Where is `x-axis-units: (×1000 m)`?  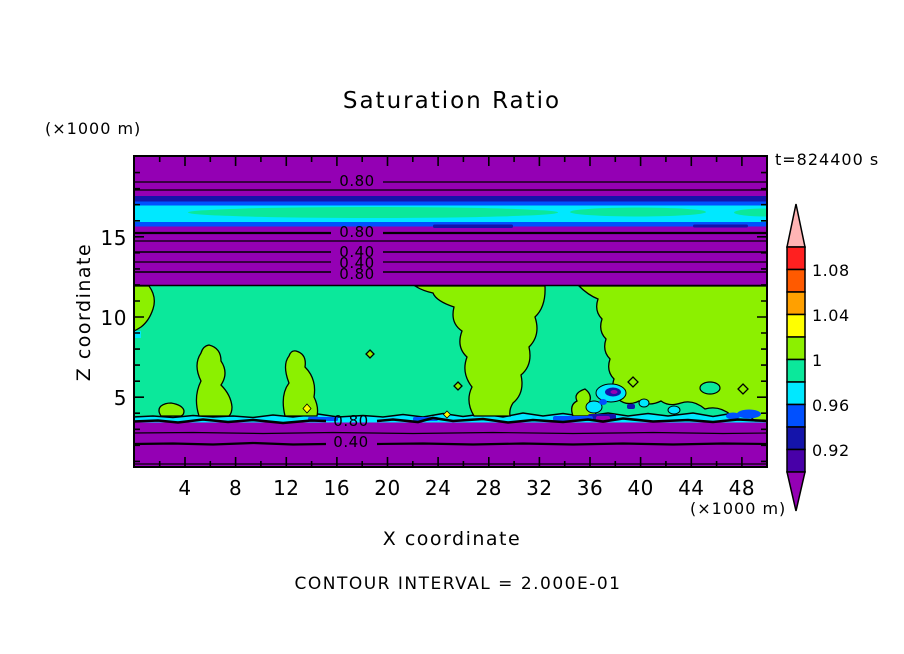 x-axis-units: (×1000 m) is located at coordinates (738, 508).